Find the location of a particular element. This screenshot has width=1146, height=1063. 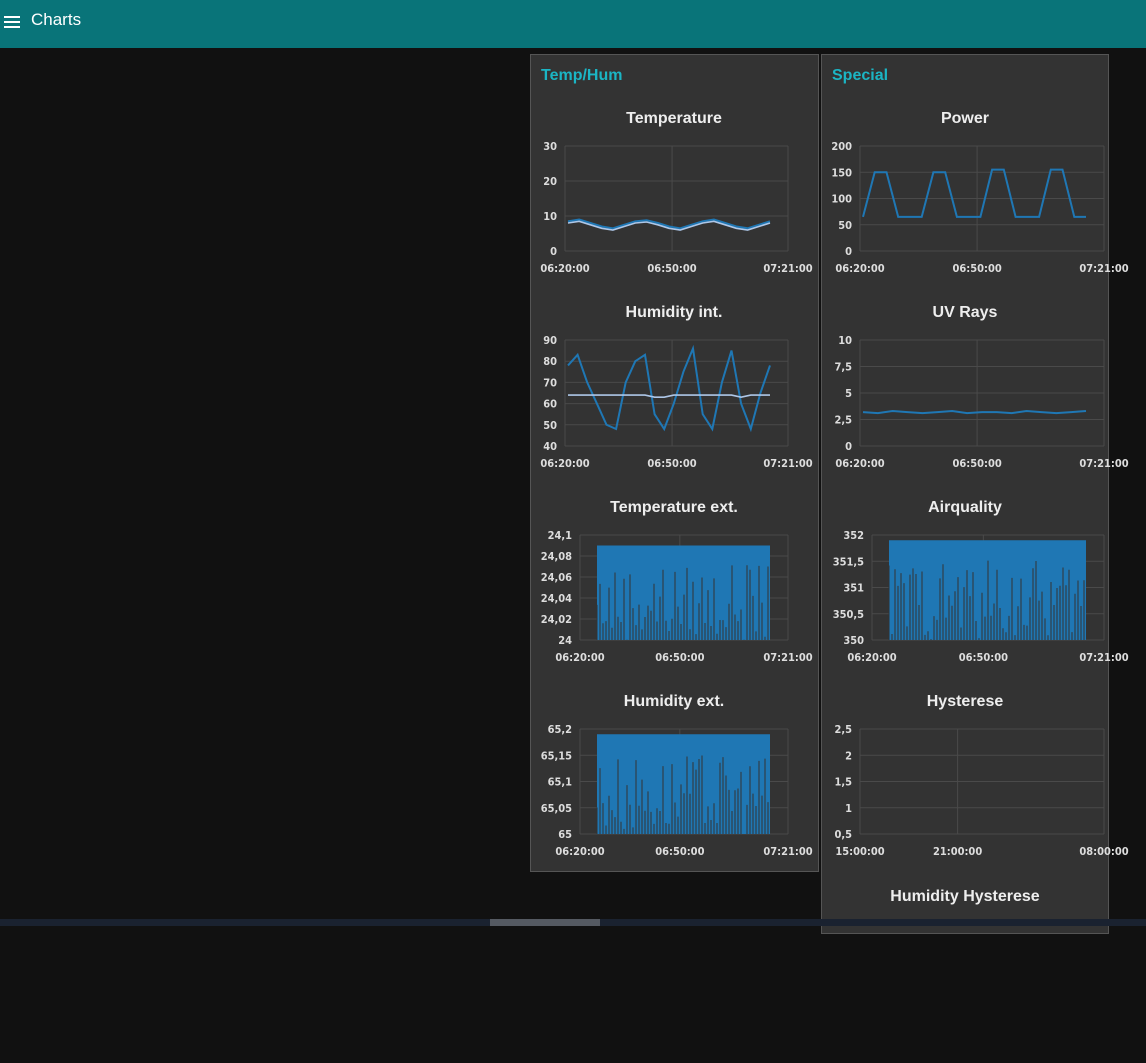

top-bar: Charts is located at coordinates (573, 24).